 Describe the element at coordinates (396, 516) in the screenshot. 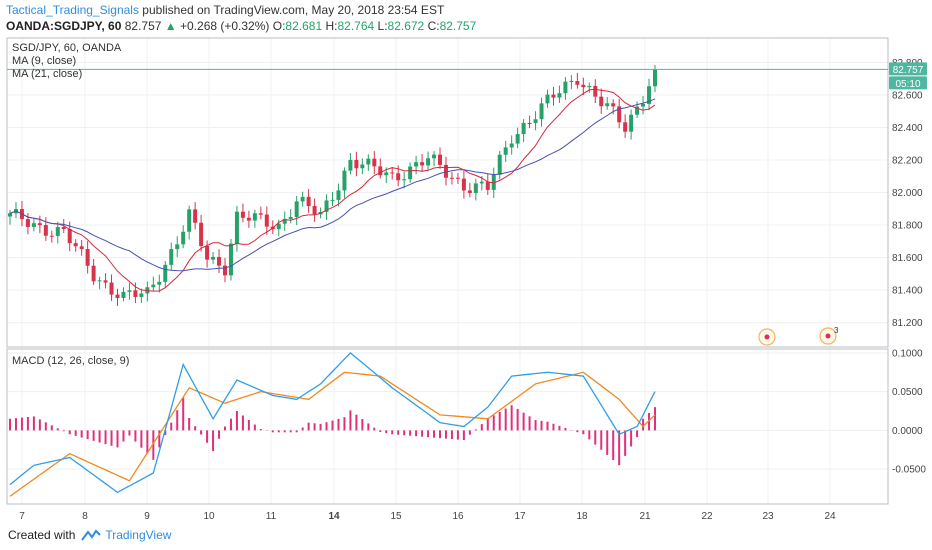

I see `x-tick-label: 15` at that location.